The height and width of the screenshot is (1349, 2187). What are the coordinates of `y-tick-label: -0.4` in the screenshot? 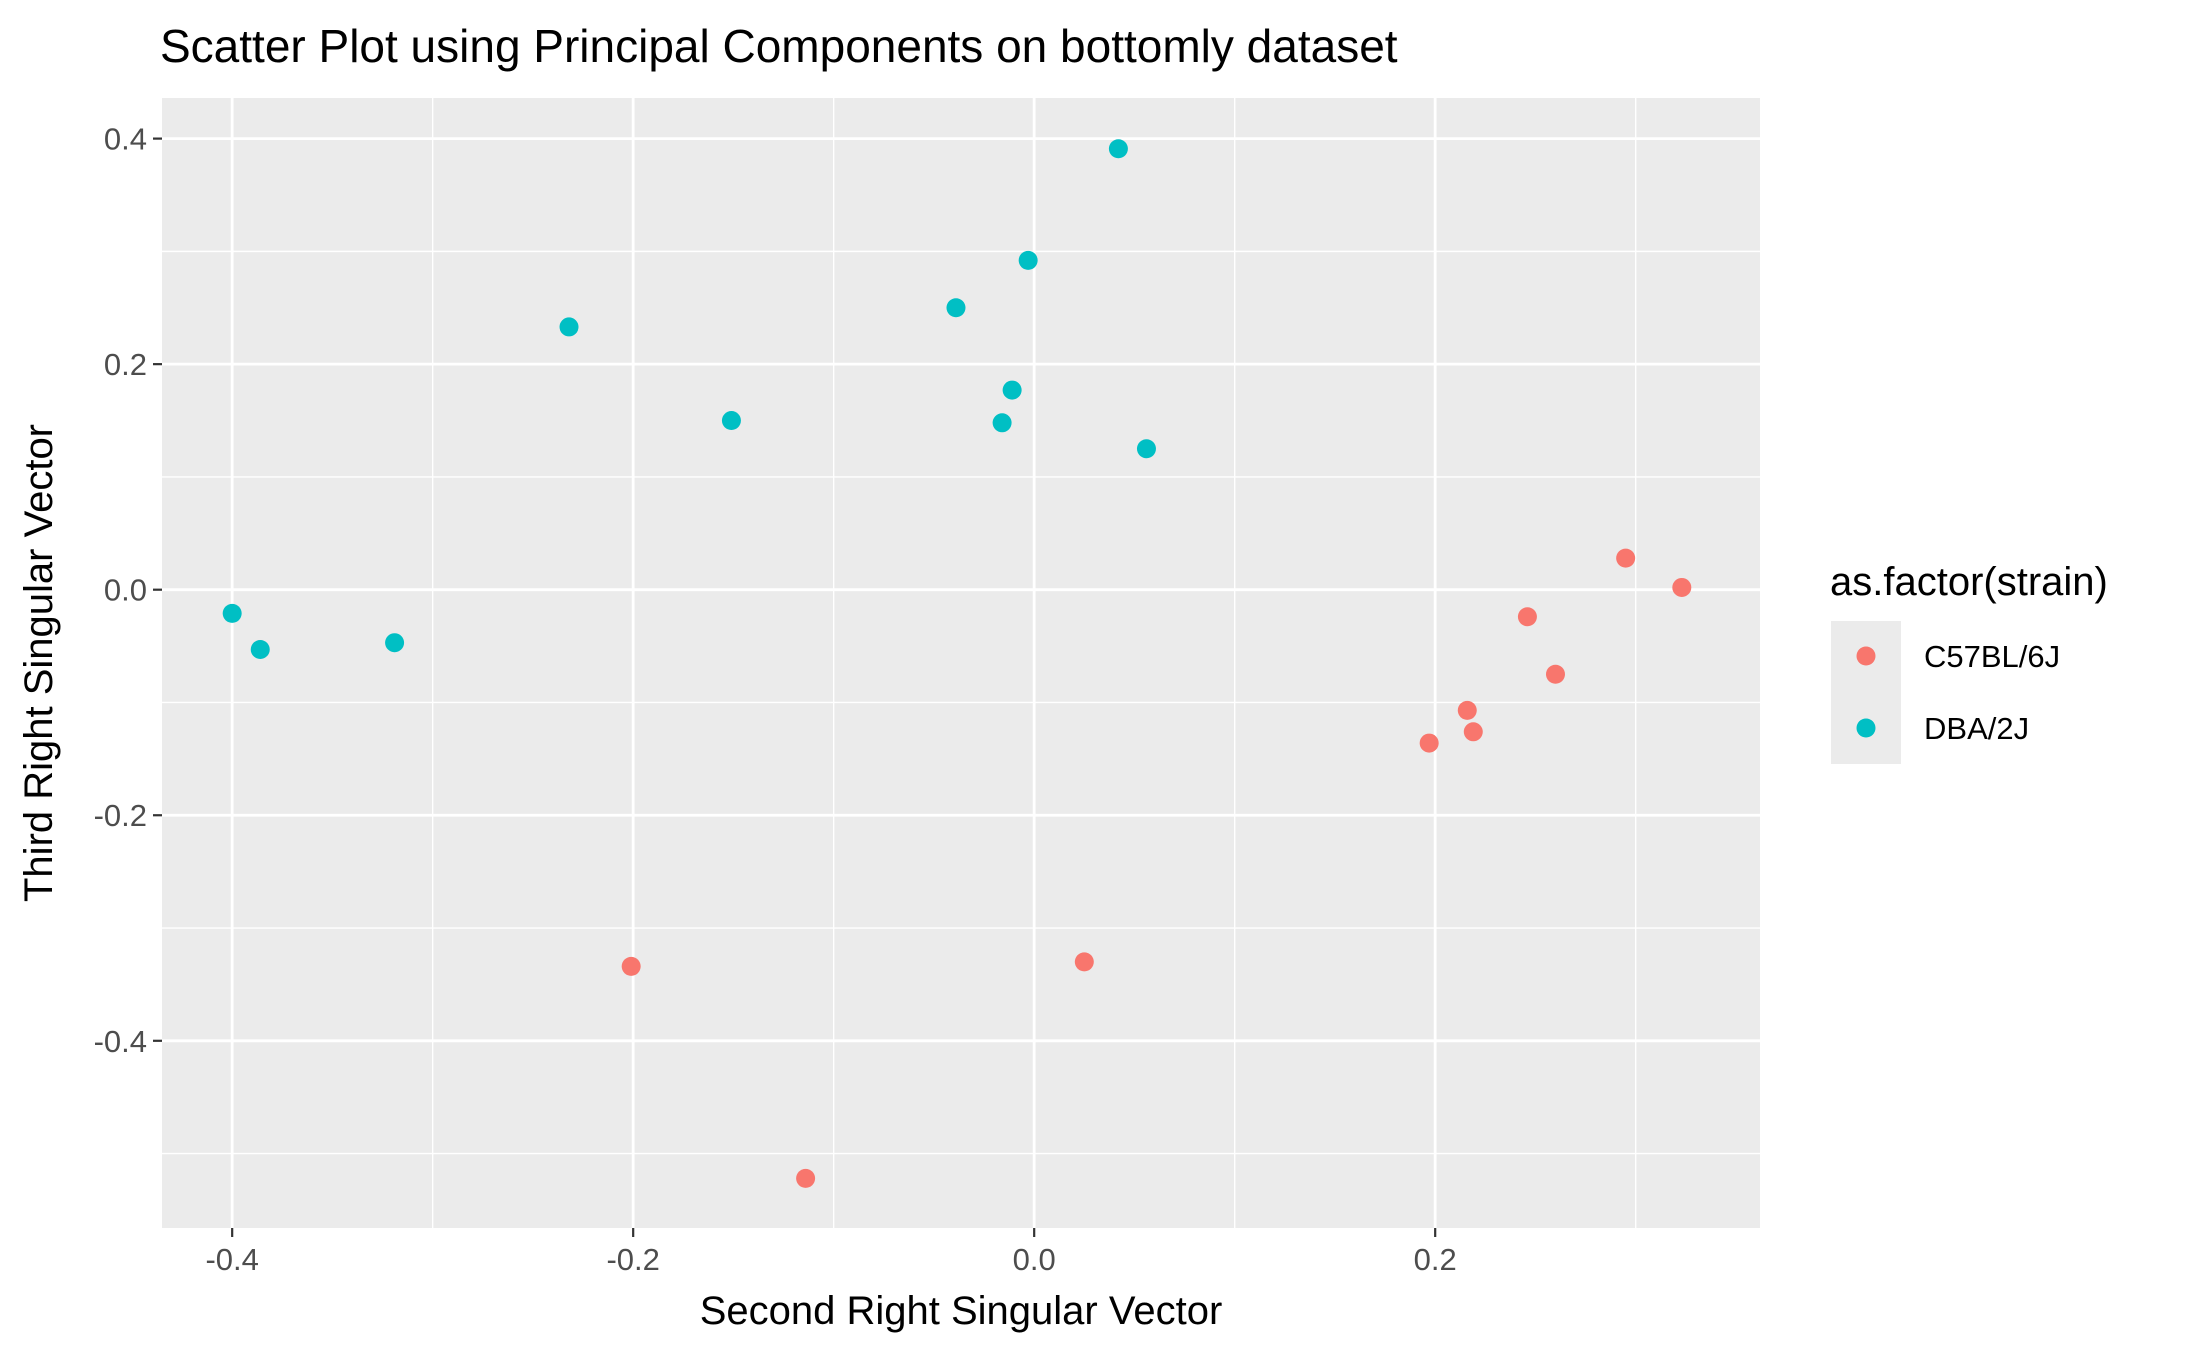 It's located at (120, 1041).